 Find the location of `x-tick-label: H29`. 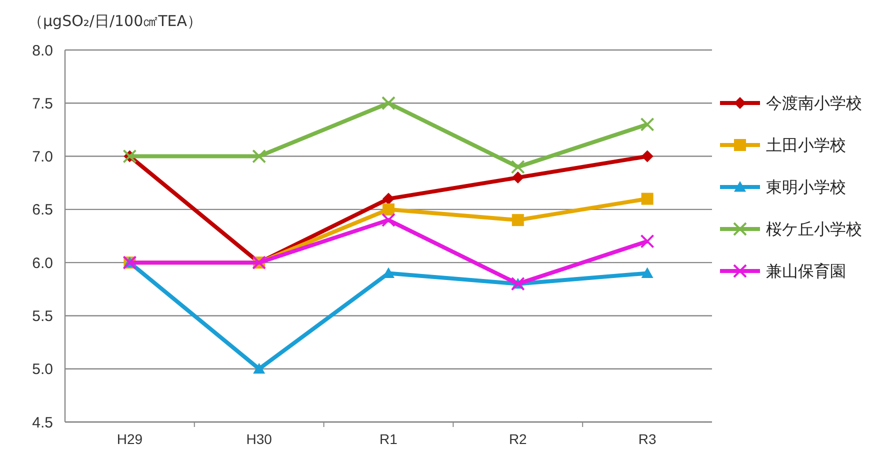

x-tick-label: H29 is located at coordinates (129, 439).